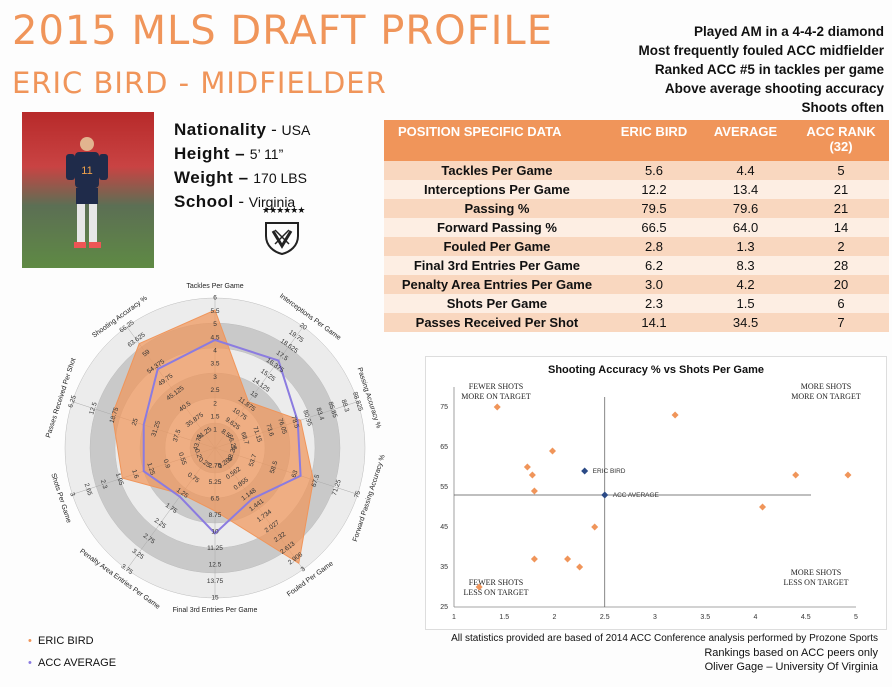  What do you see at coordinates (146, 353) in the screenshot?
I see `radar-tick-label: 59` at bounding box center [146, 353].